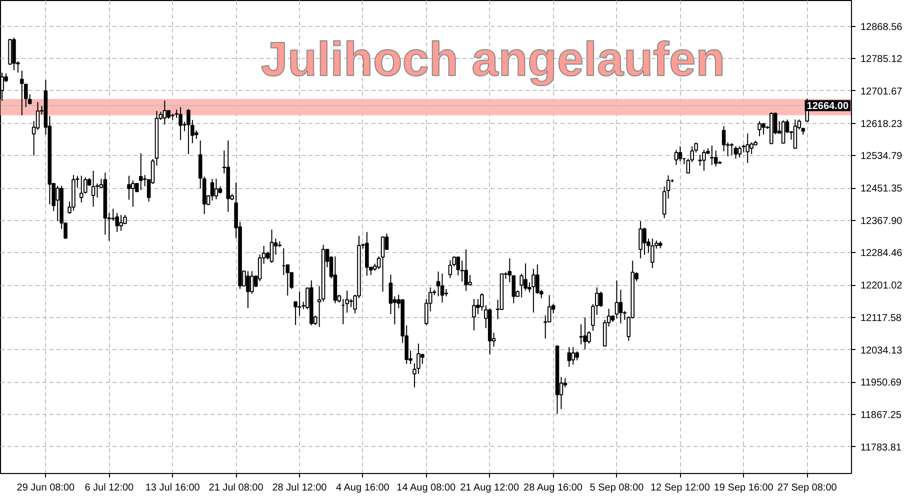  Describe the element at coordinates (881, 254) in the screenshot. I see `y-tick-label: 12284.46` at that location.